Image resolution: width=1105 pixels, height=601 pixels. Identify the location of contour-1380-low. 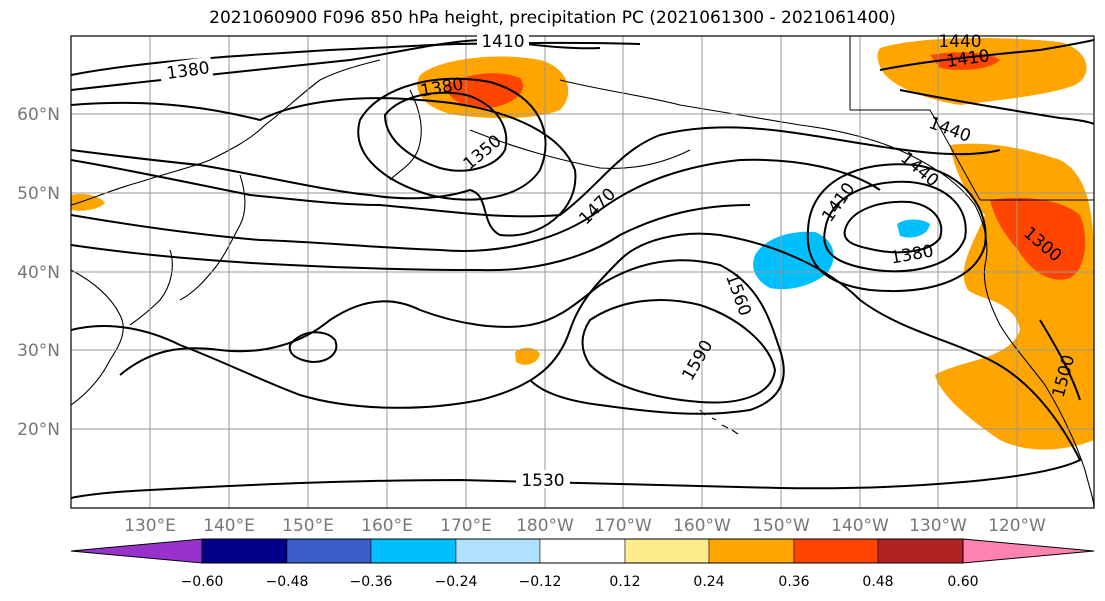
(452, 139).